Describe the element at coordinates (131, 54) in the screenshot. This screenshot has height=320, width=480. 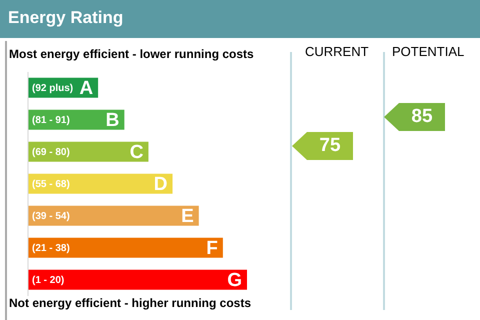
I see `text: Most energy efficient - lower running costs` at that location.